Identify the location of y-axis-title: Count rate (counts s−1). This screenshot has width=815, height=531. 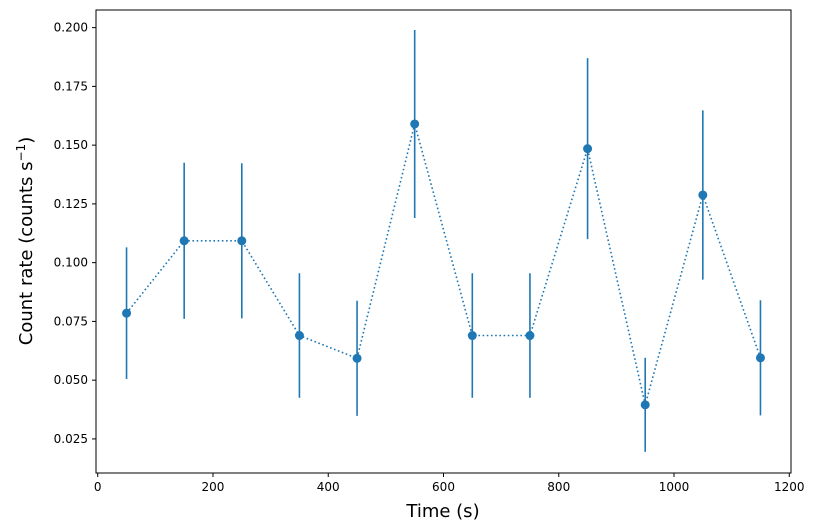
(25, 241).